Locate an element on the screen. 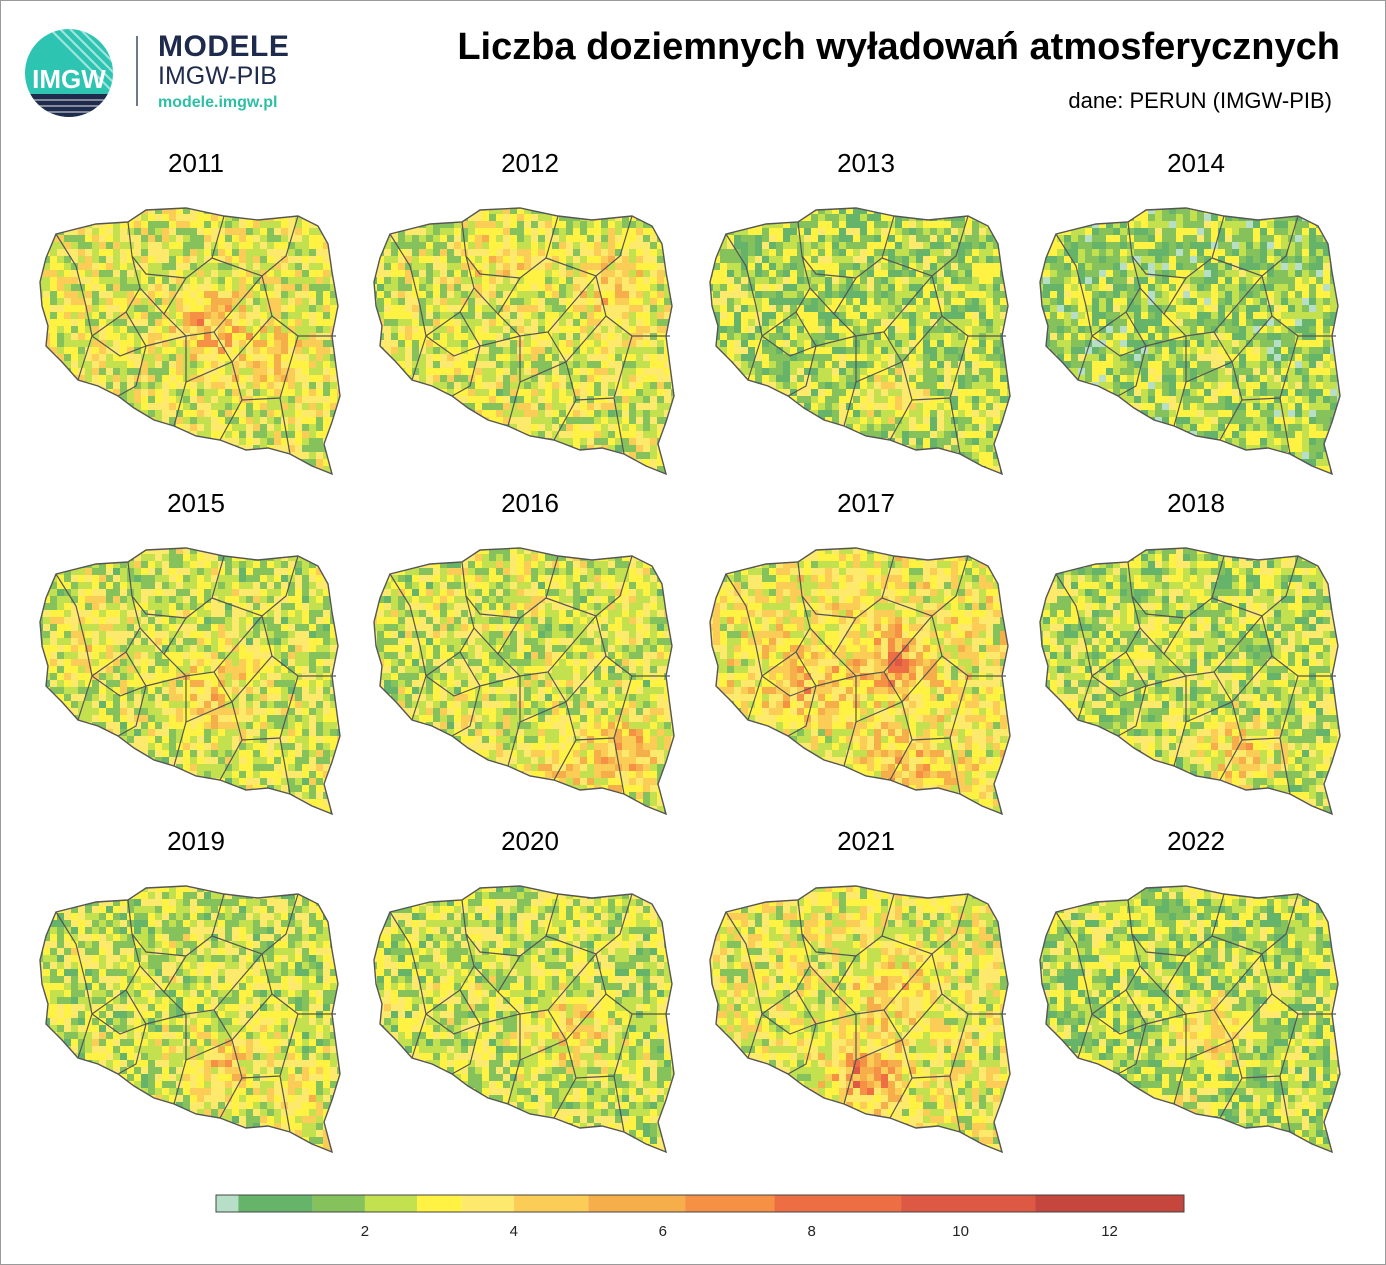 This screenshot has height=1265, width=1386. brand-url: modele.imgw.pl is located at coordinates (217, 103).